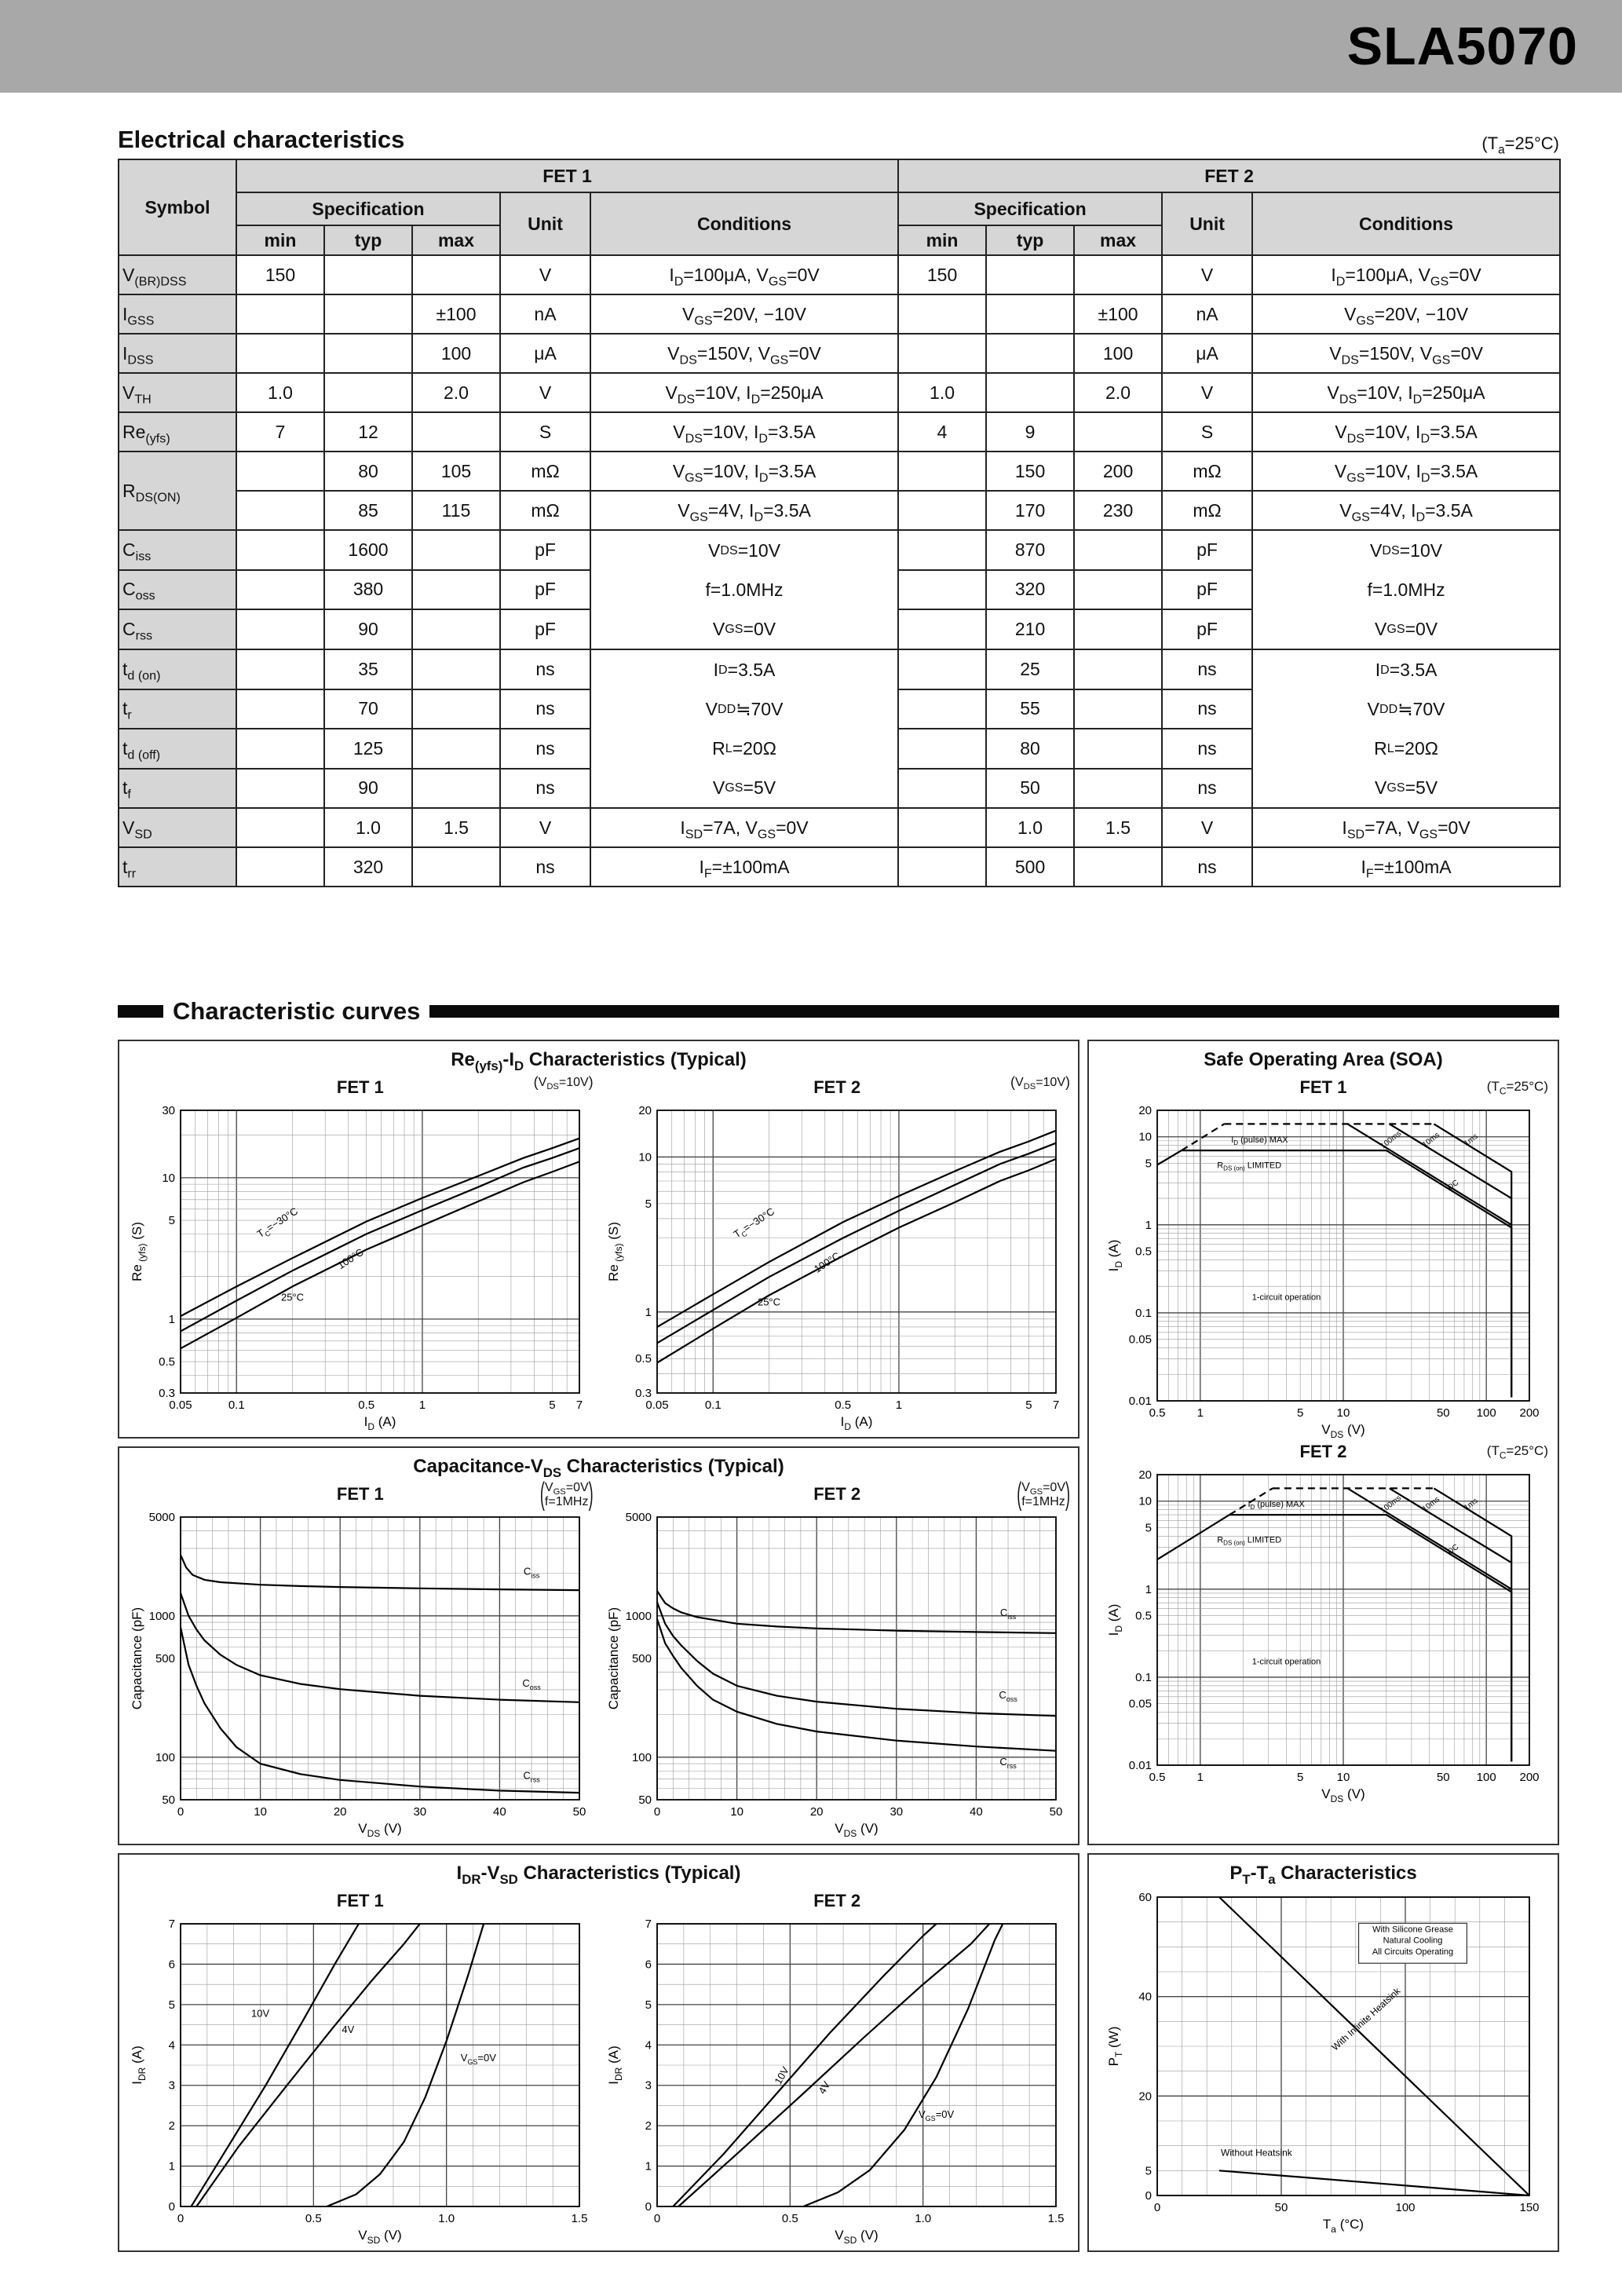  What do you see at coordinates (456, 315) in the screenshot?
I see `table-cell-val: ±100` at bounding box center [456, 315].